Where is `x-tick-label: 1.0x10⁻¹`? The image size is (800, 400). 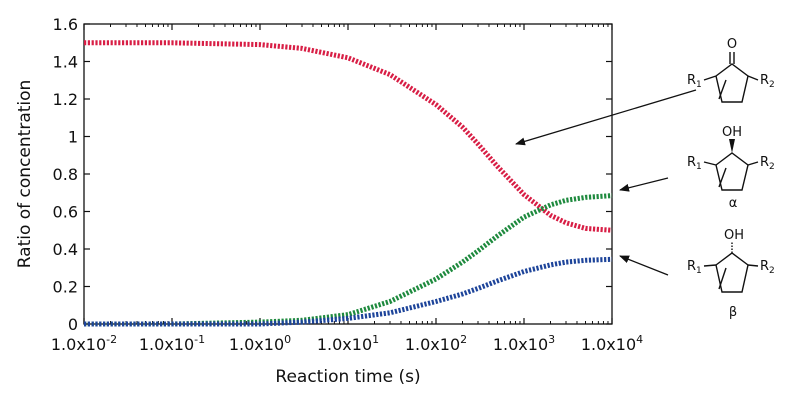 x-tick-label: 1.0x10⁻¹ is located at coordinates (172, 343).